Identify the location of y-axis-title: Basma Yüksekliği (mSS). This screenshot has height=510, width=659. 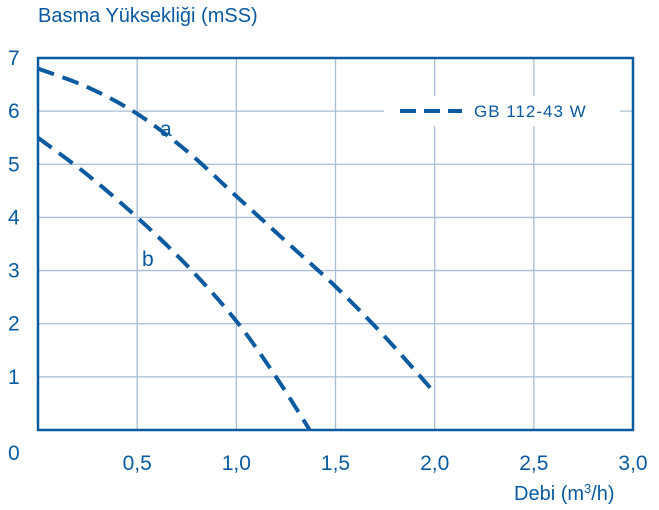
(148, 16).